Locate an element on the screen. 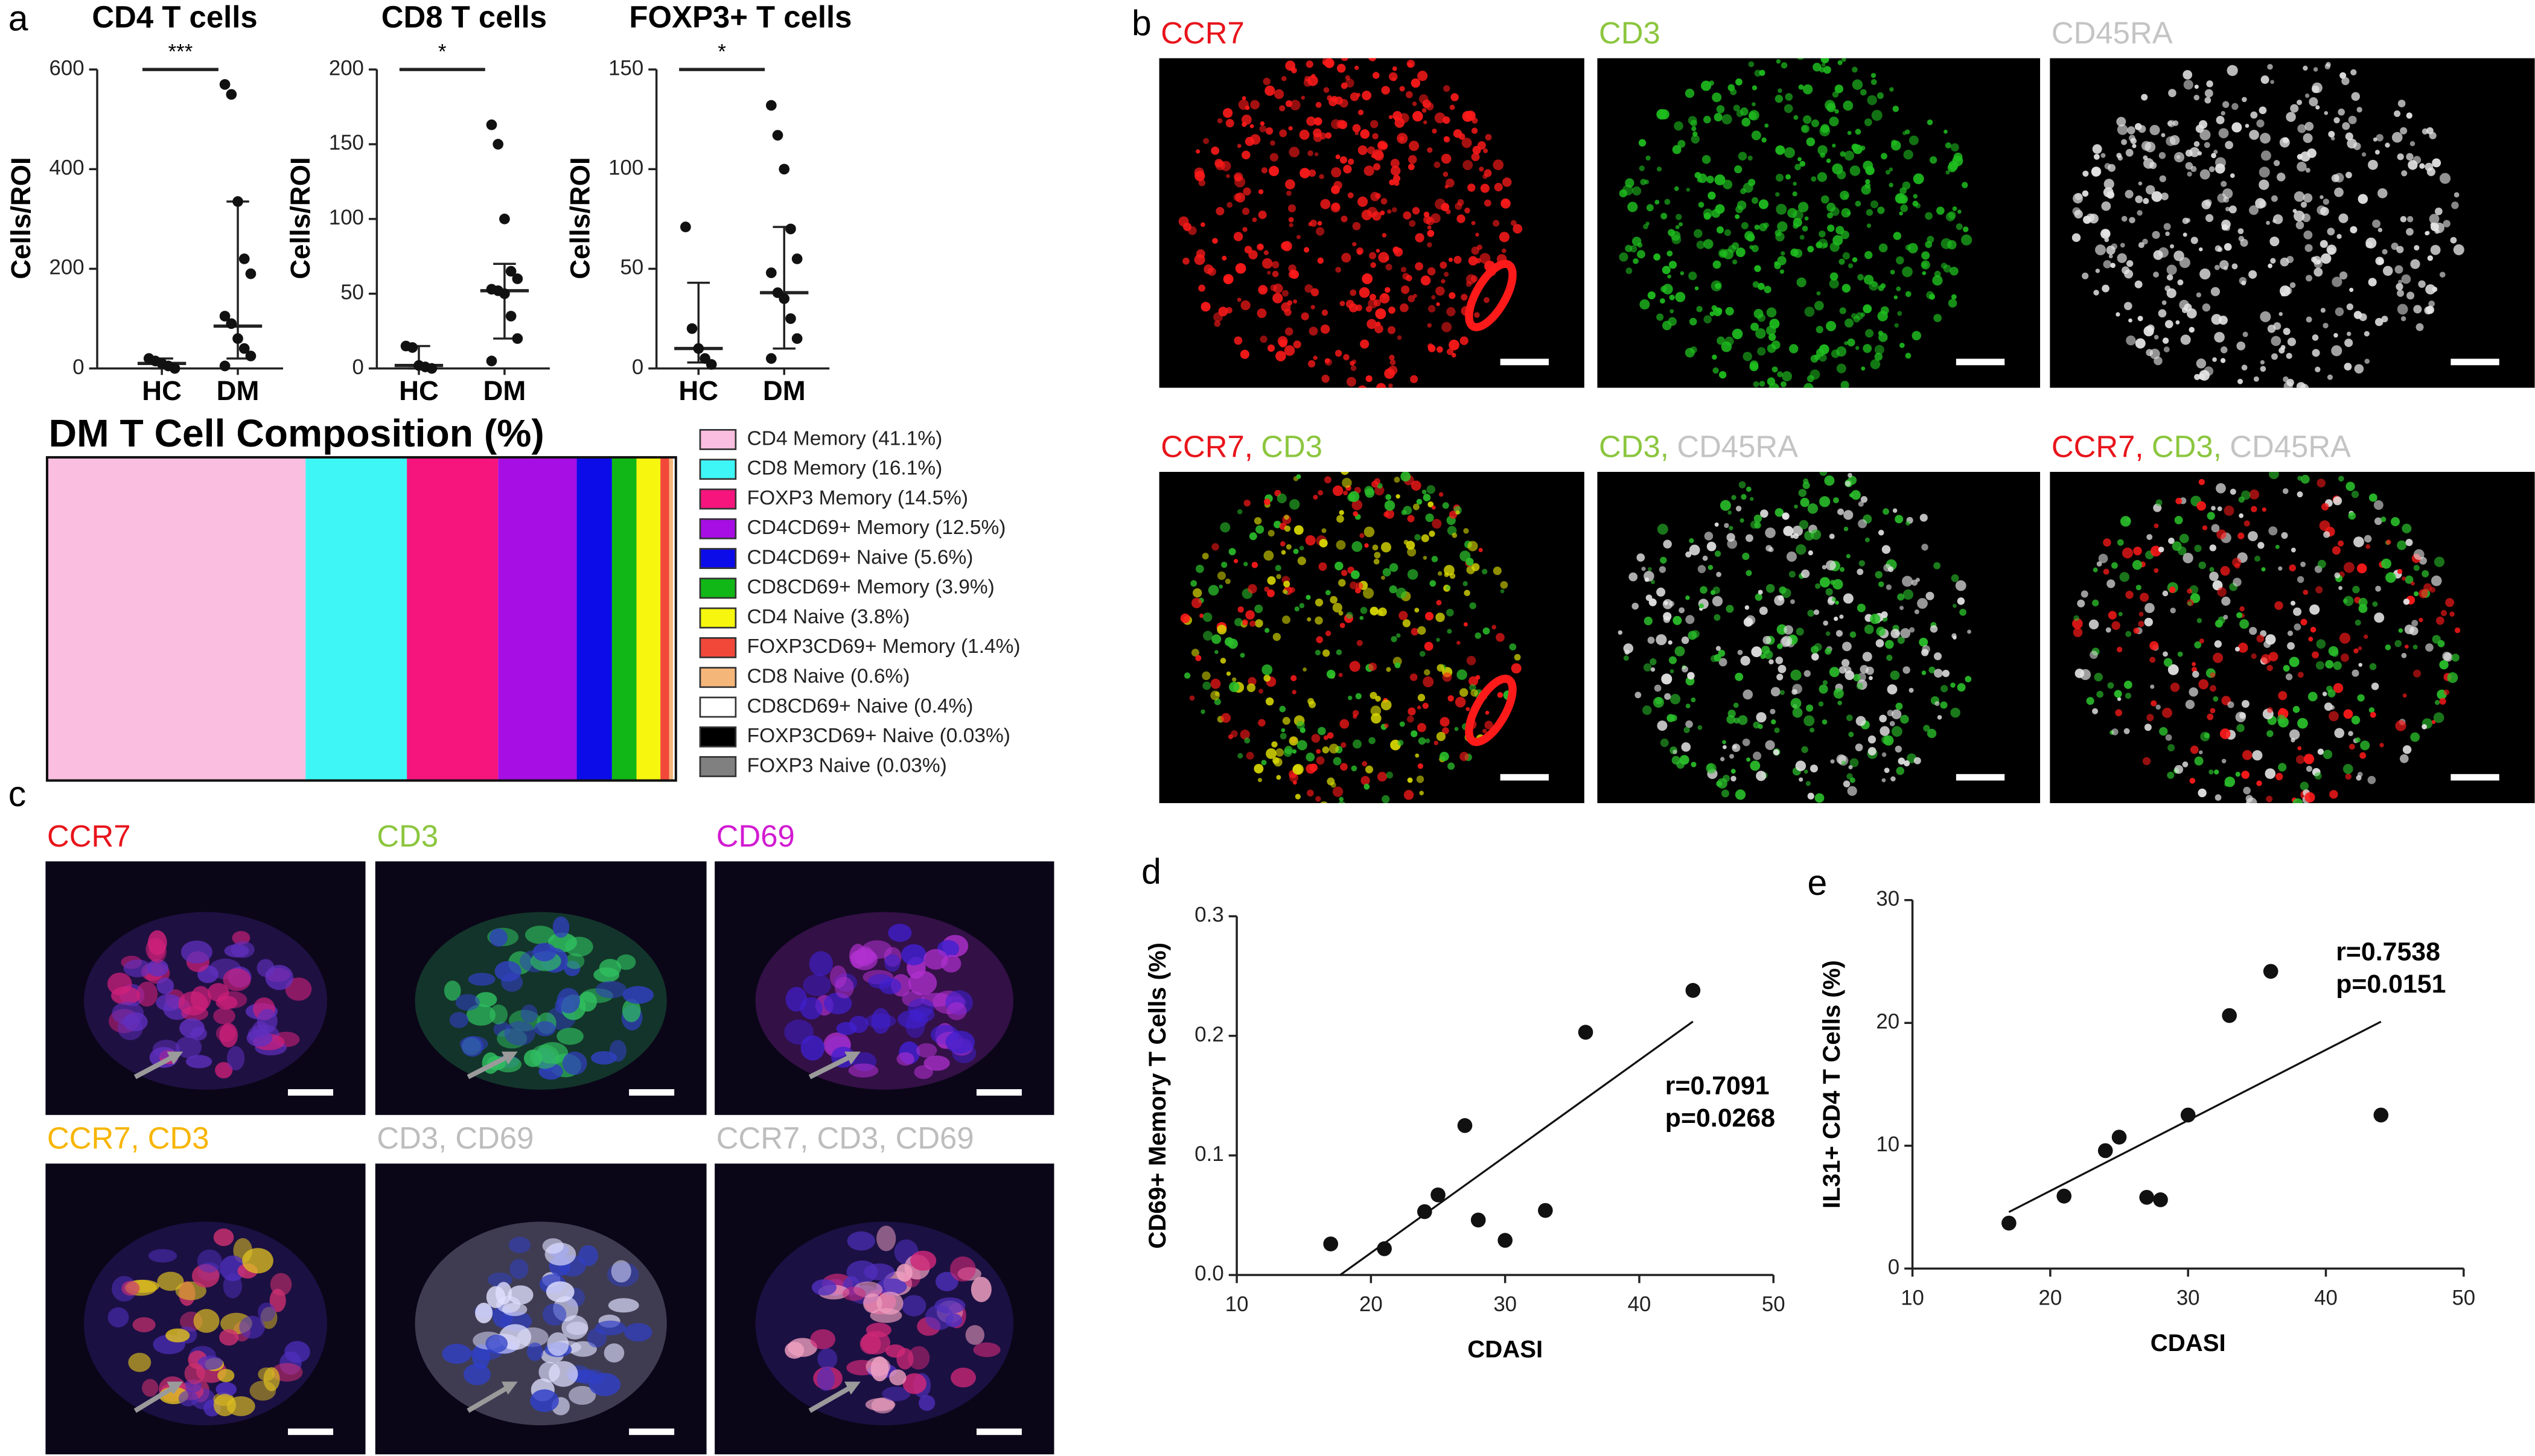 The image size is (2535, 1456). scale-bar is located at coordinates (651, 1092).